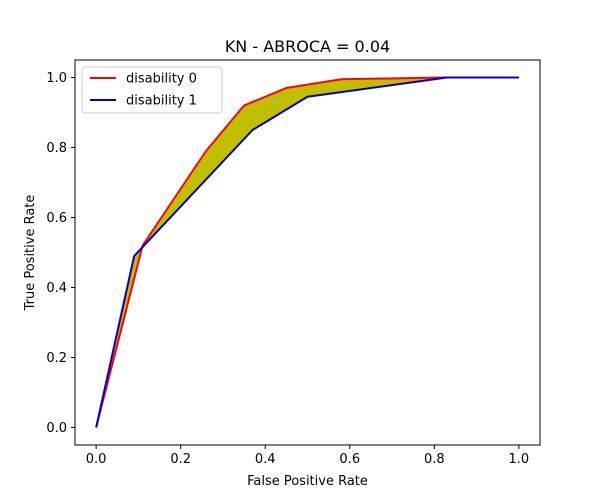 Image resolution: width=600 pixels, height=500 pixels. Describe the element at coordinates (56, 358) in the screenshot. I see `y-tick-label: 0.2` at that location.